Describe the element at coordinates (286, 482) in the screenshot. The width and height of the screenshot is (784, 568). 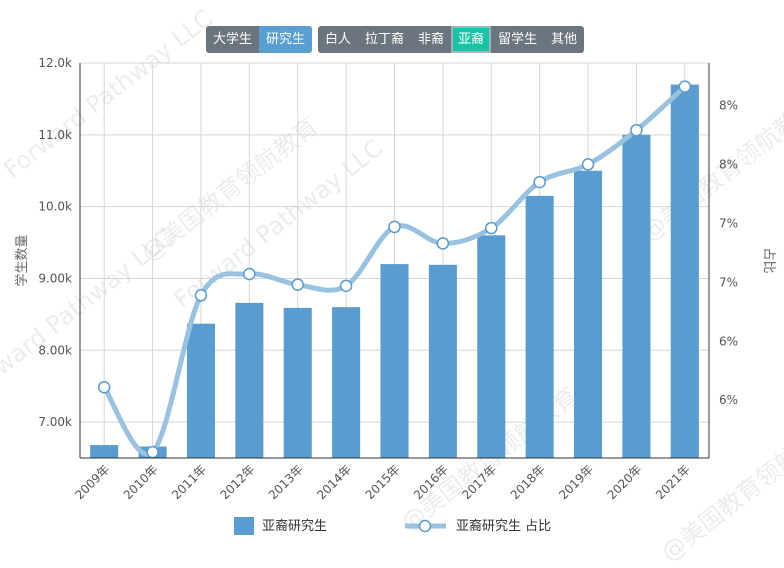
I see `x-tick-label: 2013年` at that location.